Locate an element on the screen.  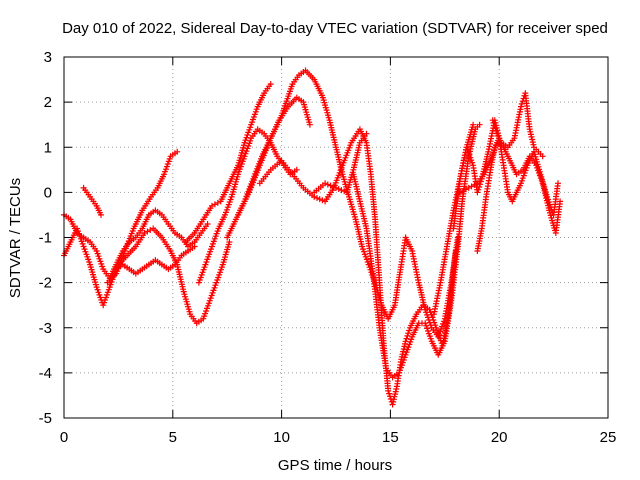
x-tick-label: 10 is located at coordinates (281, 437).